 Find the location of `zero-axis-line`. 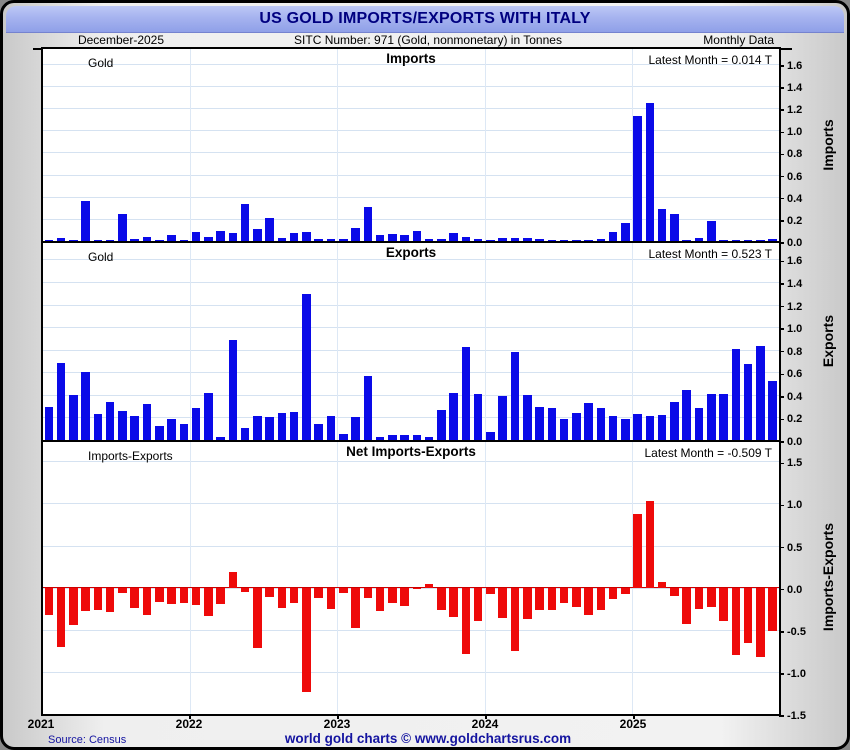

zero-axis-line is located at coordinates (411, 588).